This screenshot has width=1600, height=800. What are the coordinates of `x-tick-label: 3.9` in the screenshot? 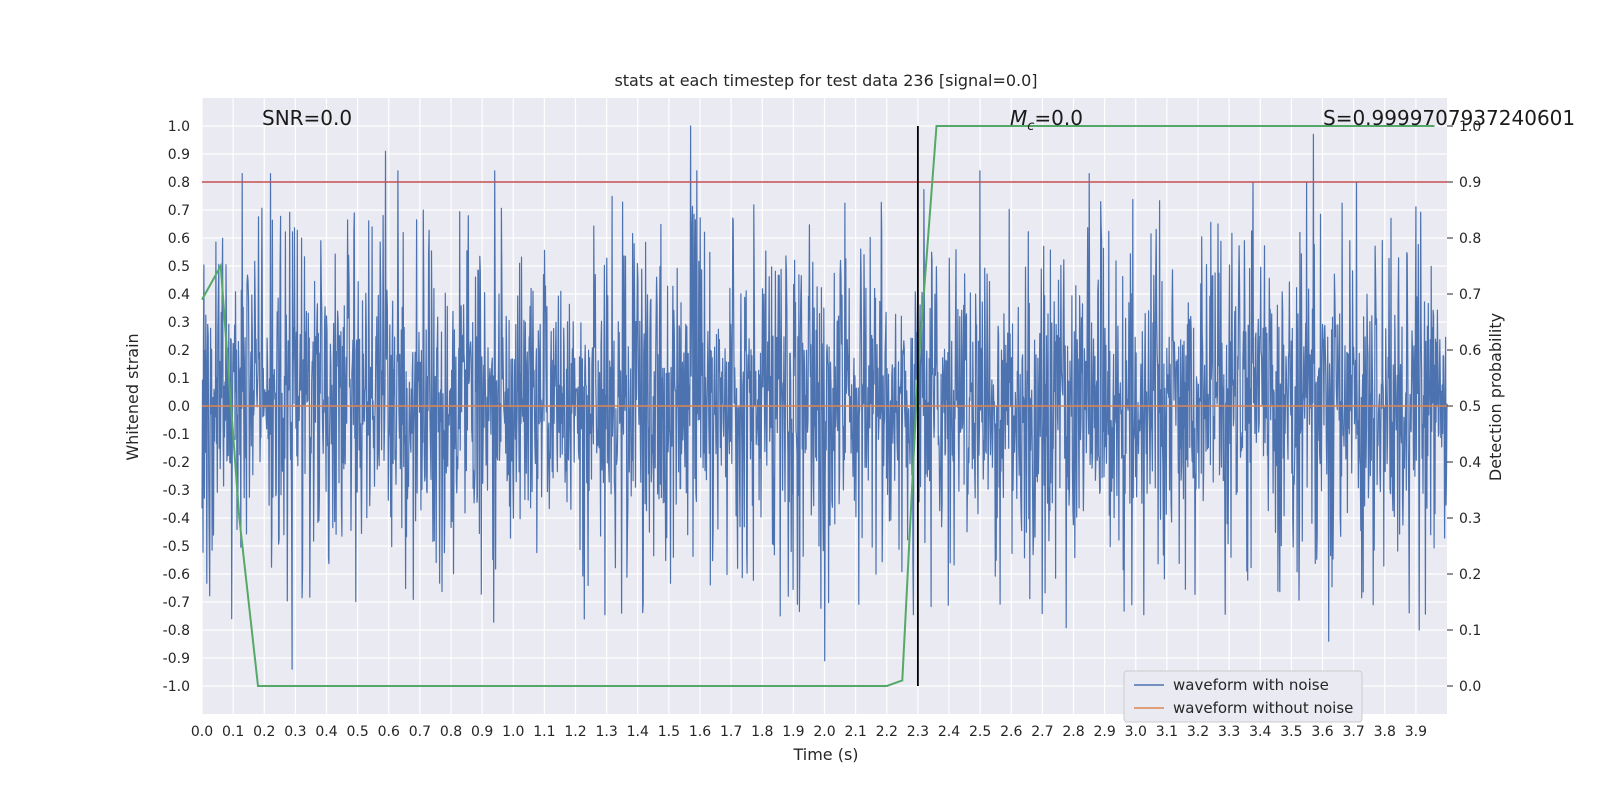 It's located at (1416, 732).